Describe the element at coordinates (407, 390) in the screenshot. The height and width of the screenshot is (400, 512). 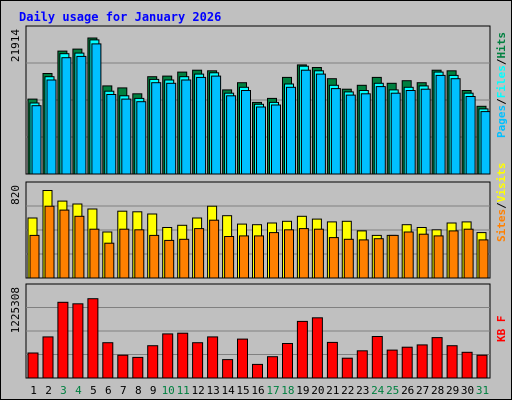
I see `x-tick-label: 26` at that location.